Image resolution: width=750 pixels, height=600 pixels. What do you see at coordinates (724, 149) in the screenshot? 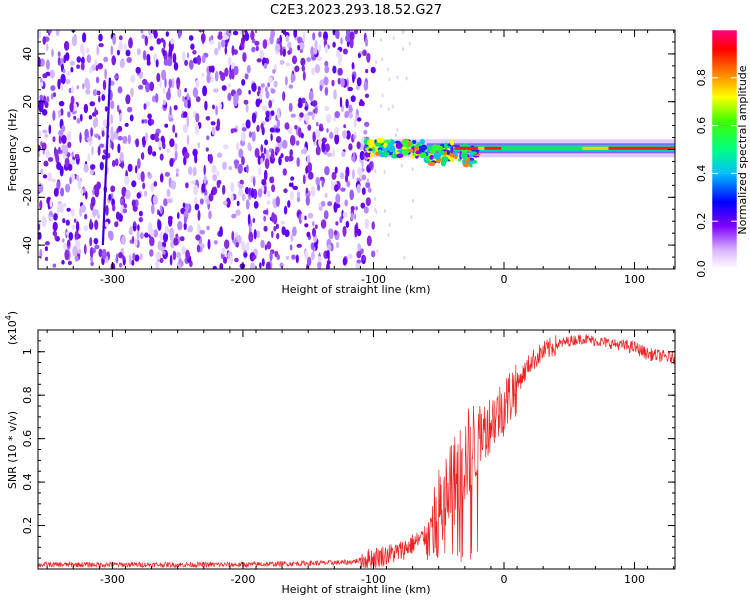
I see `colorbar-frame` at bounding box center [724, 149].